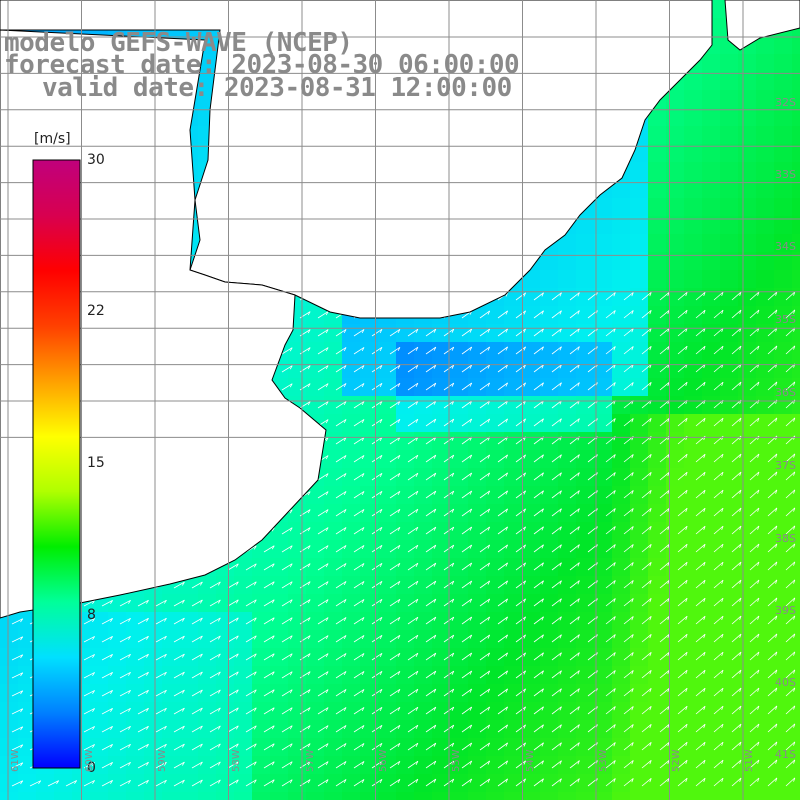 The width and height of the screenshot is (800, 800). Describe the element at coordinates (15, 760) in the screenshot. I see `lon-label: 61W` at that location.